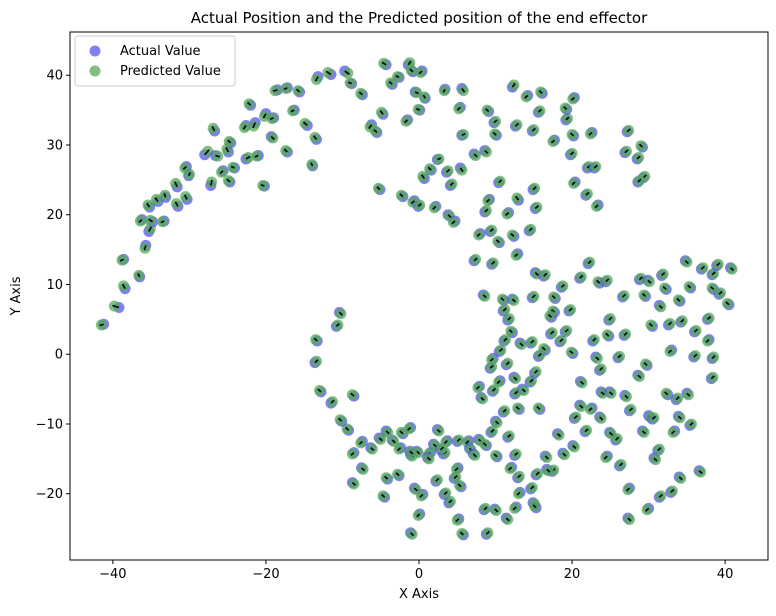 The width and height of the screenshot is (776, 616). What do you see at coordinates (170, 71) in the screenshot?
I see `legend-label-predicted: Predicted Value` at bounding box center [170, 71].